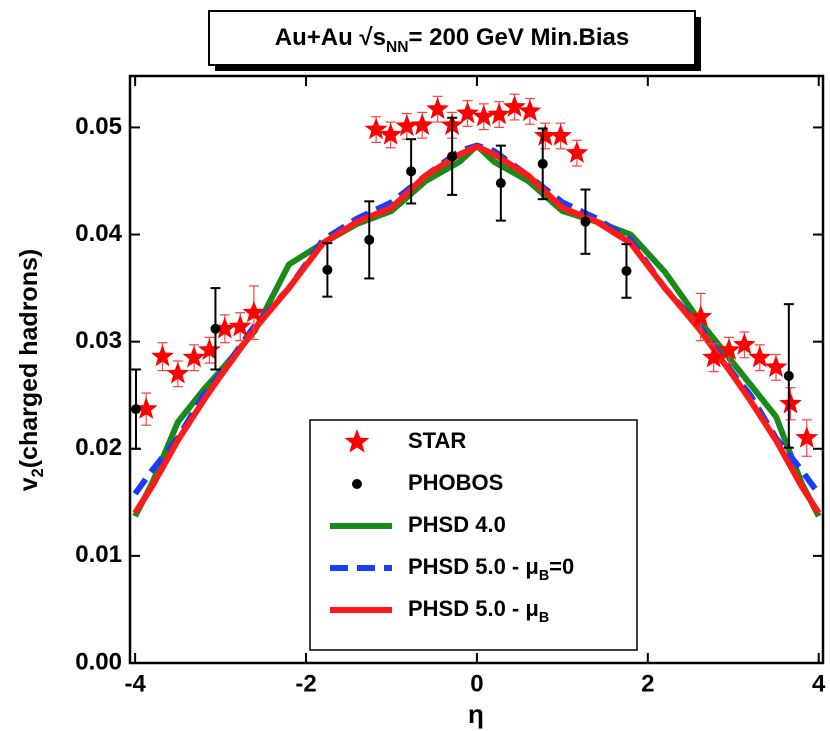 Image resolution: width=830 pixels, height=731 pixels. What do you see at coordinates (647, 683) in the screenshot?
I see `x-tick-label: 2` at bounding box center [647, 683].